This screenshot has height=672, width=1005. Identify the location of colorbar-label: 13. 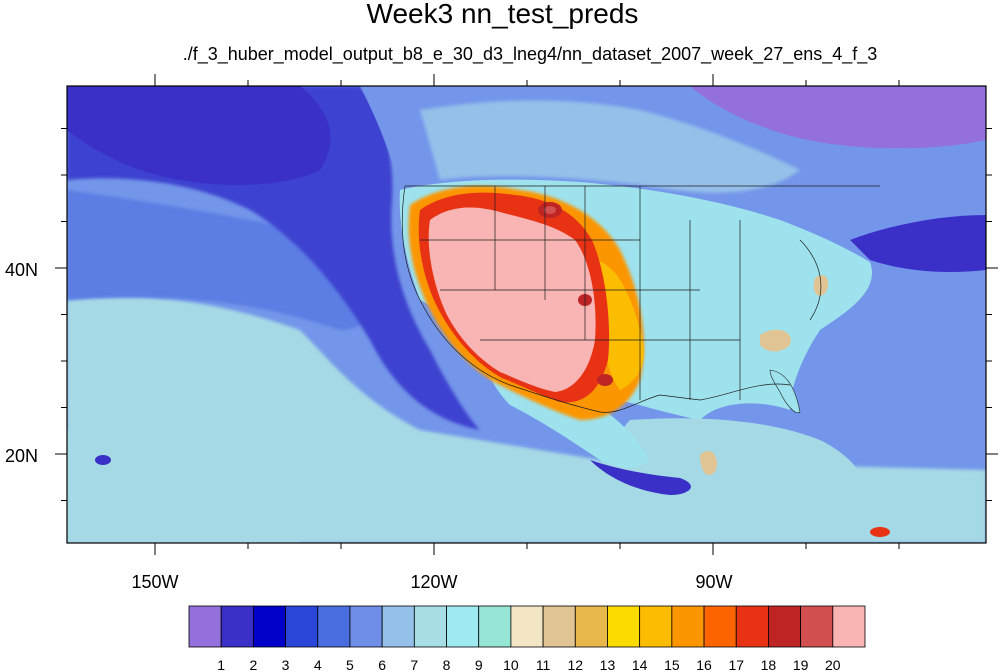
(608, 664).